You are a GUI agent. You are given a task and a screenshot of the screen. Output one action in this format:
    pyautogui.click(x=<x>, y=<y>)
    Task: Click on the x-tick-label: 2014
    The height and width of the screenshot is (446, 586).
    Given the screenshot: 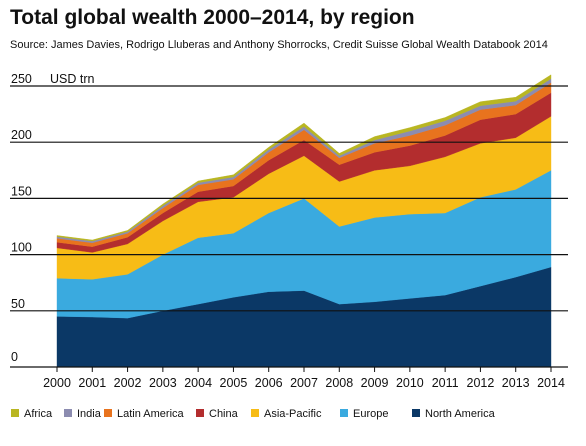 What is the action you would take?
    pyautogui.click(x=551, y=383)
    